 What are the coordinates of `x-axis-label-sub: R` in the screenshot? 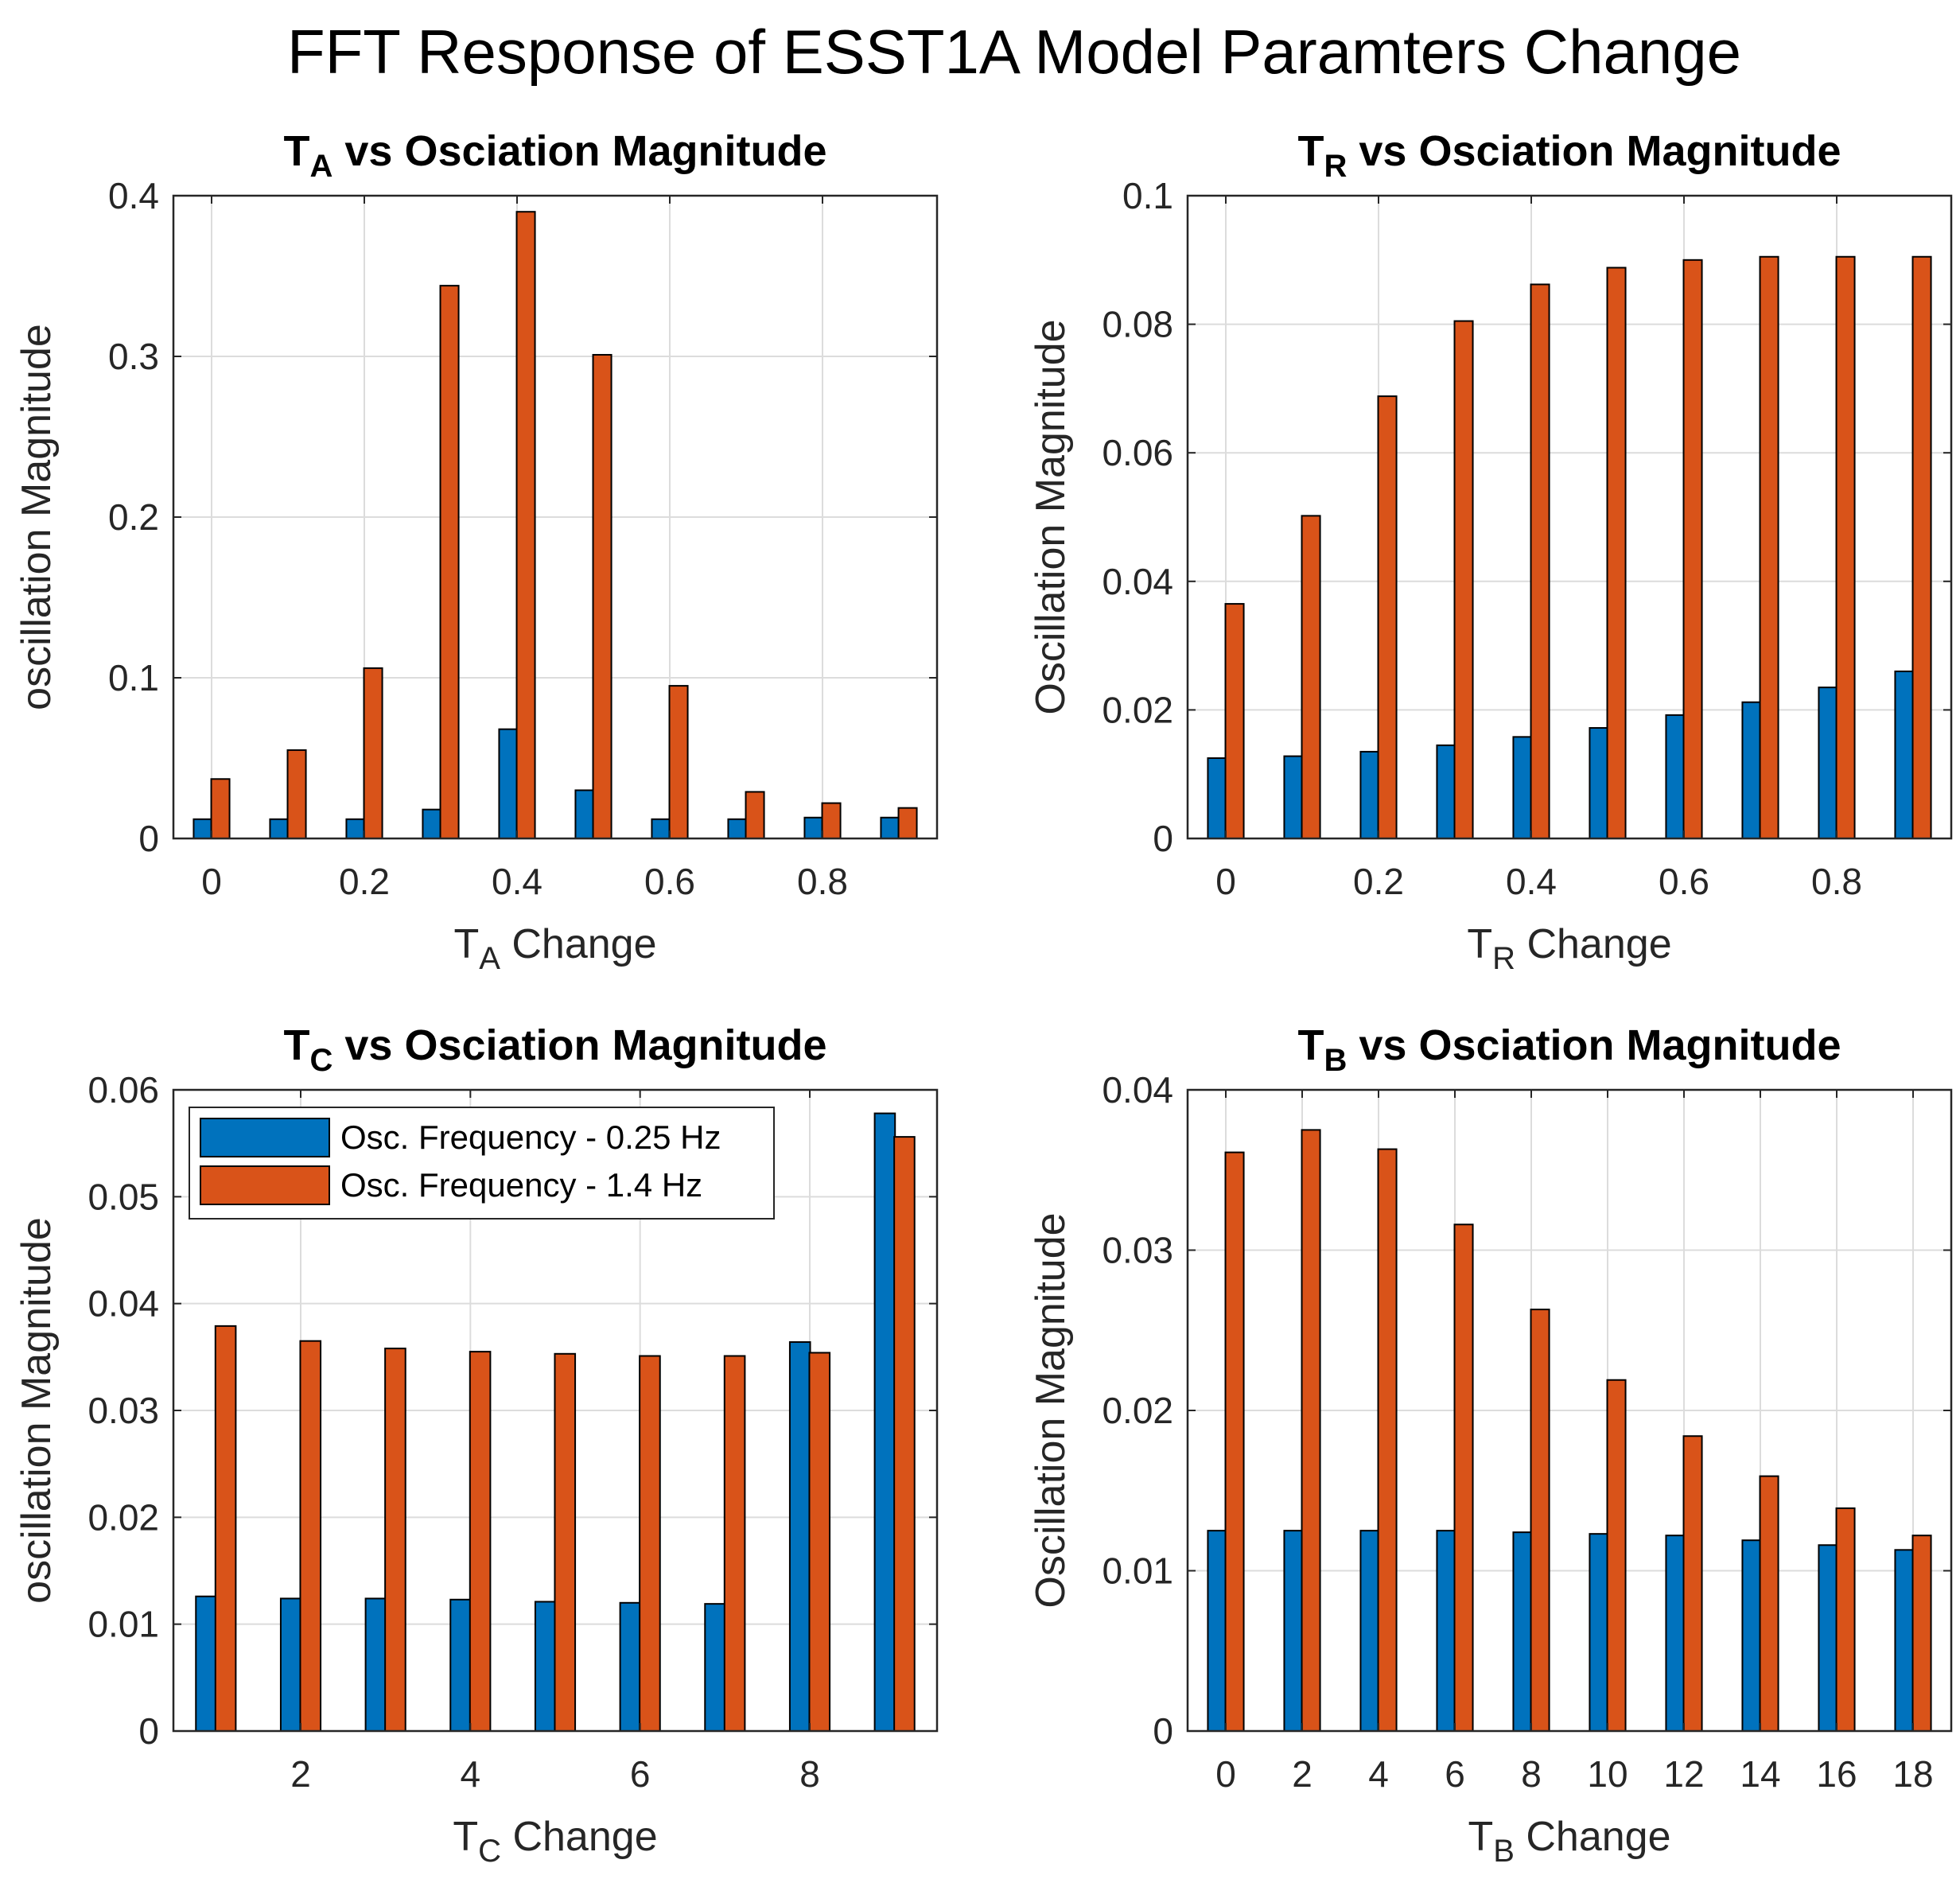 It's located at (1503, 958).